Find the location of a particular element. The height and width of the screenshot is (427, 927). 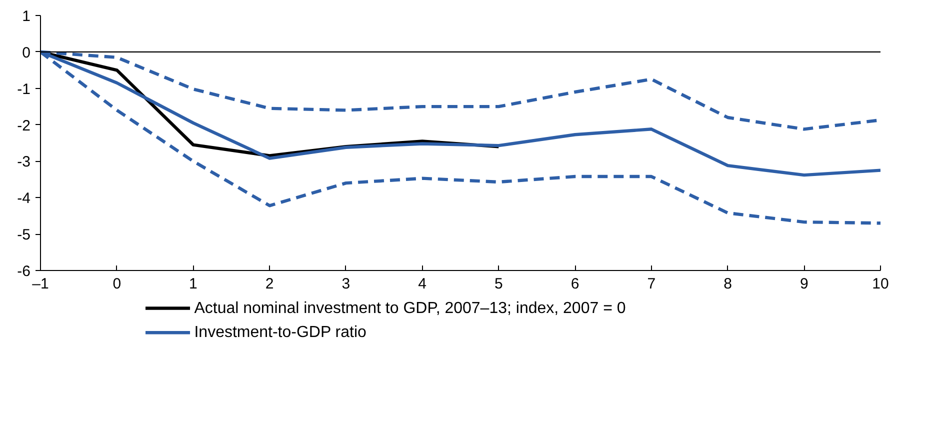

legend-label: Actual nominal investment to GDP, 2007–13; index, 2007 = 0 is located at coordinates (410, 308).